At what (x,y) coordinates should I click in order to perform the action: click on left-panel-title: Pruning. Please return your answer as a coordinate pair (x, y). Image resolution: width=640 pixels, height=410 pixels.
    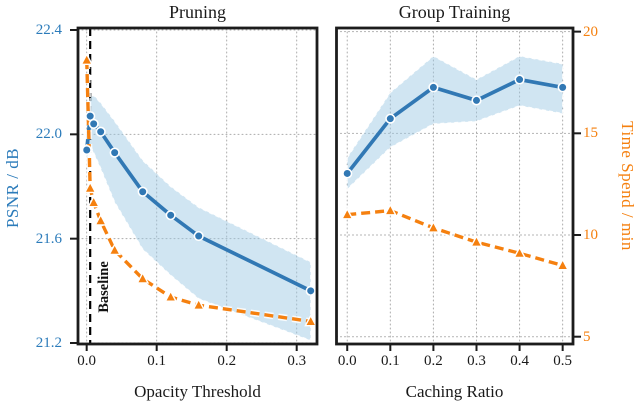
    Looking at the image, I should click on (197, 12).